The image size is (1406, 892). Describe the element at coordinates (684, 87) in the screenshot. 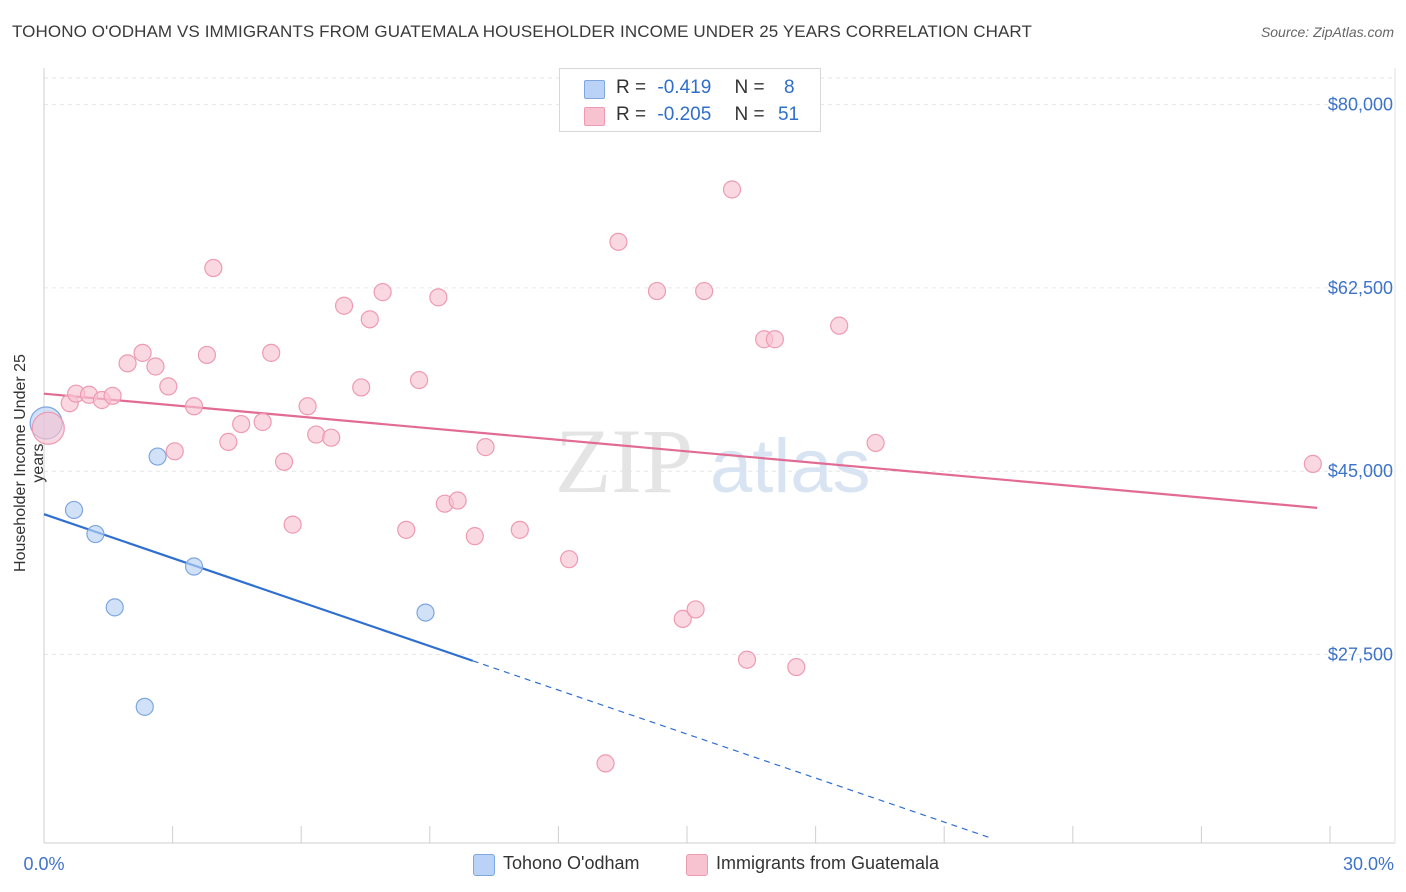

I see `stats-r-value: -0.419` at that location.